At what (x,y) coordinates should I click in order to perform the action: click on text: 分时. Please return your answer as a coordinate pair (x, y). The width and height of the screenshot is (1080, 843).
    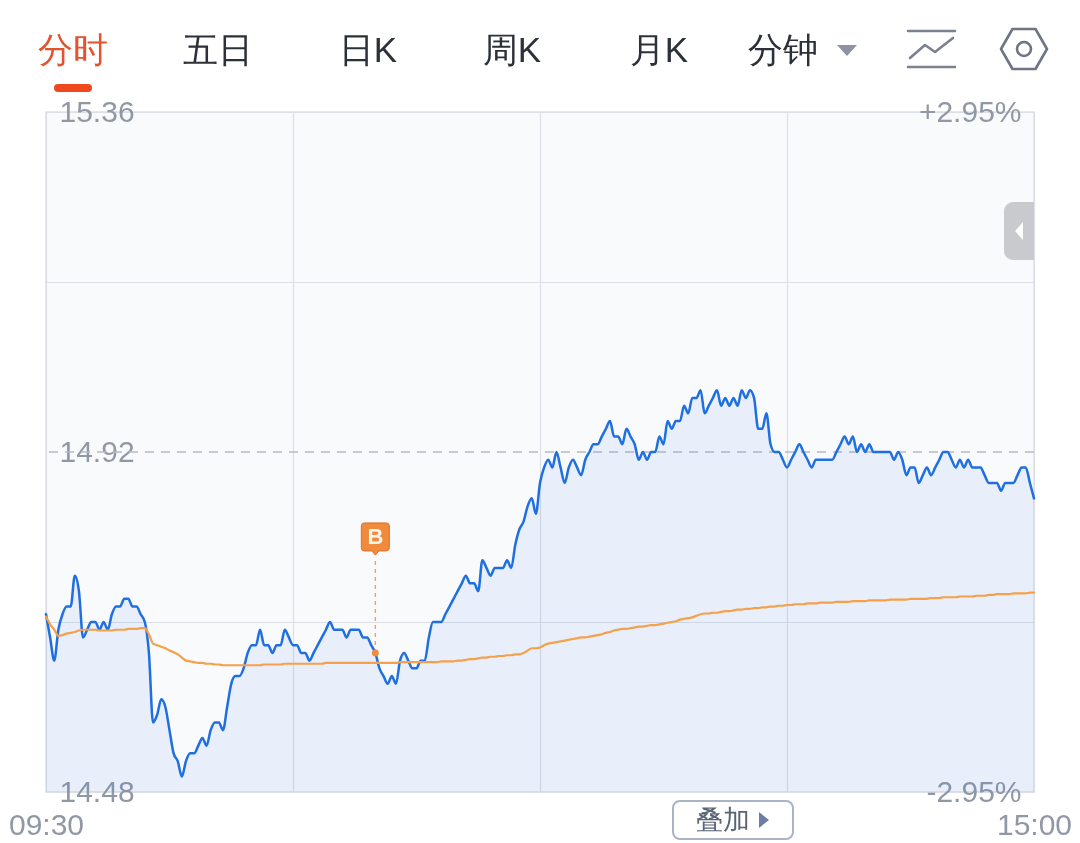
    Looking at the image, I should click on (73, 50).